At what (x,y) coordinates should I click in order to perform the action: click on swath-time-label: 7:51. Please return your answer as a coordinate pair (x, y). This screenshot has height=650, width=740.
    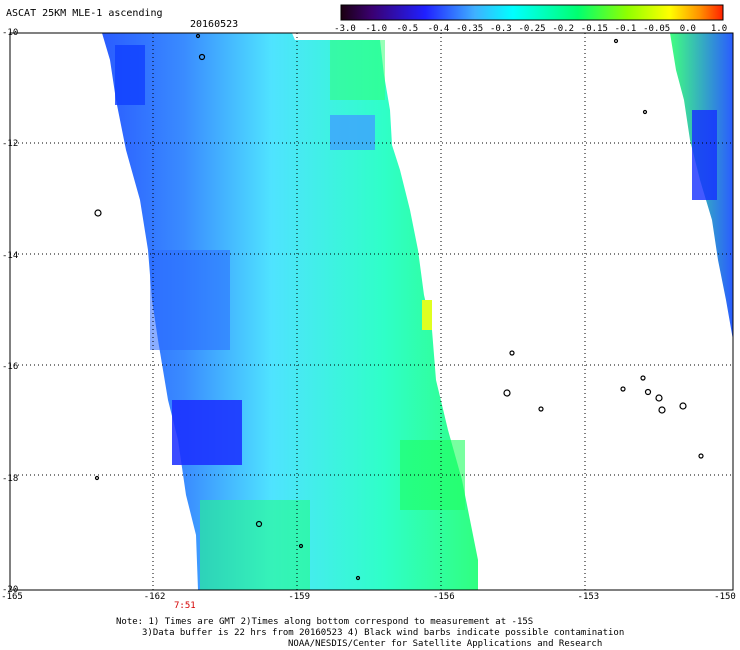
    Looking at the image, I should click on (185, 606).